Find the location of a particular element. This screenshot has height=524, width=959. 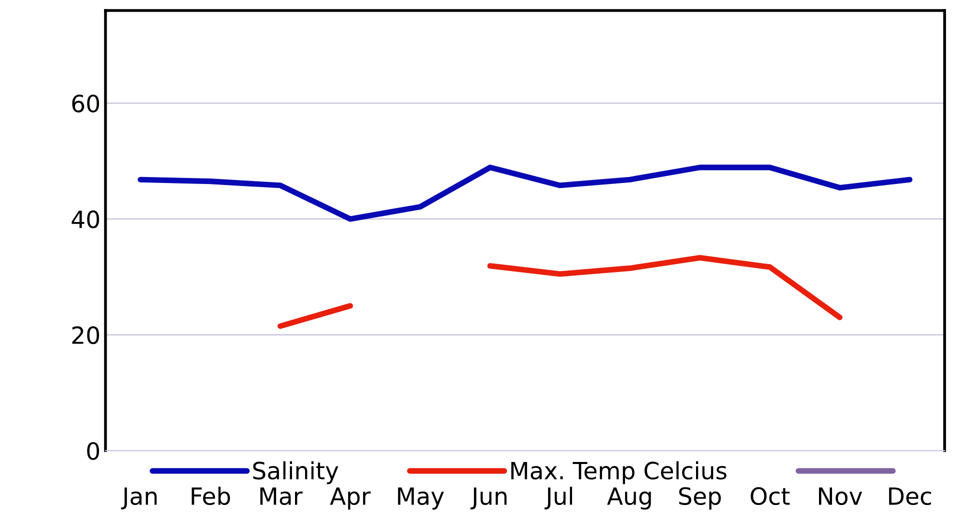

legend-label: Max. Temp Celcius is located at coordinates (618, 472).